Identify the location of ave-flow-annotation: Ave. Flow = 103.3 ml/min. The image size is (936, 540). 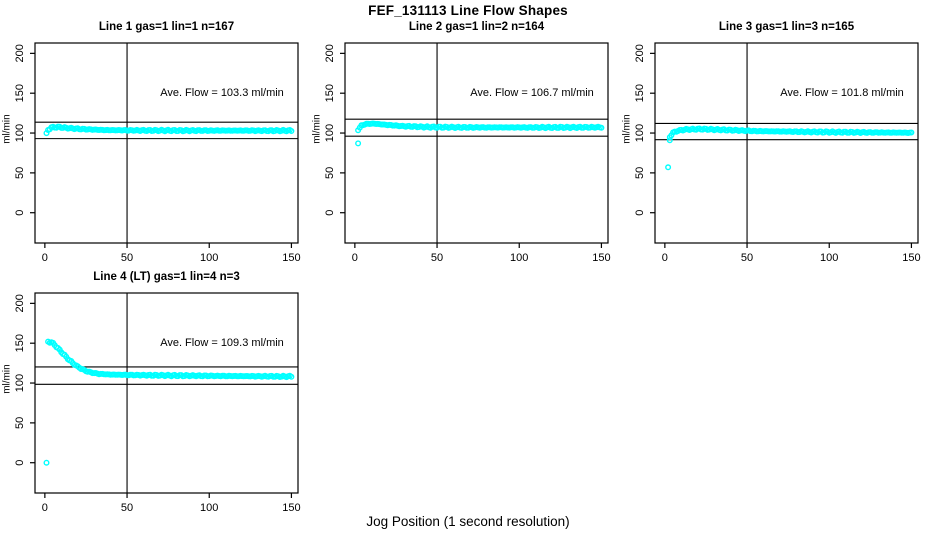
(222, 93).